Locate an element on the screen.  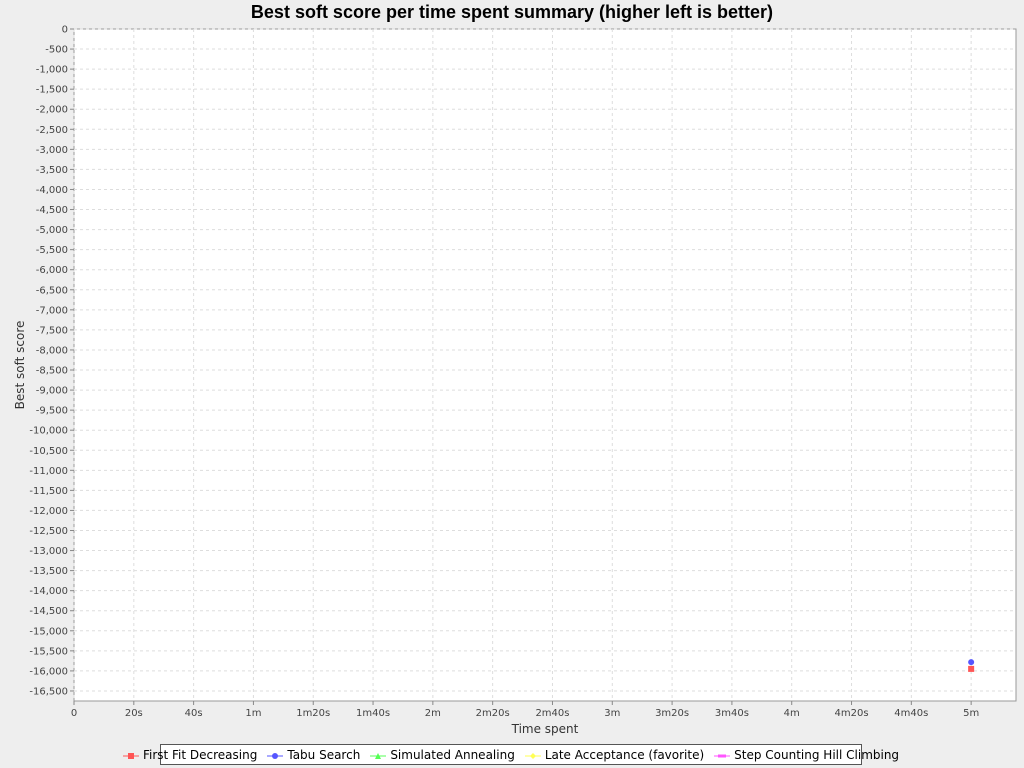
y-tick-label: -4,000 is located at coordinates (52, 190).